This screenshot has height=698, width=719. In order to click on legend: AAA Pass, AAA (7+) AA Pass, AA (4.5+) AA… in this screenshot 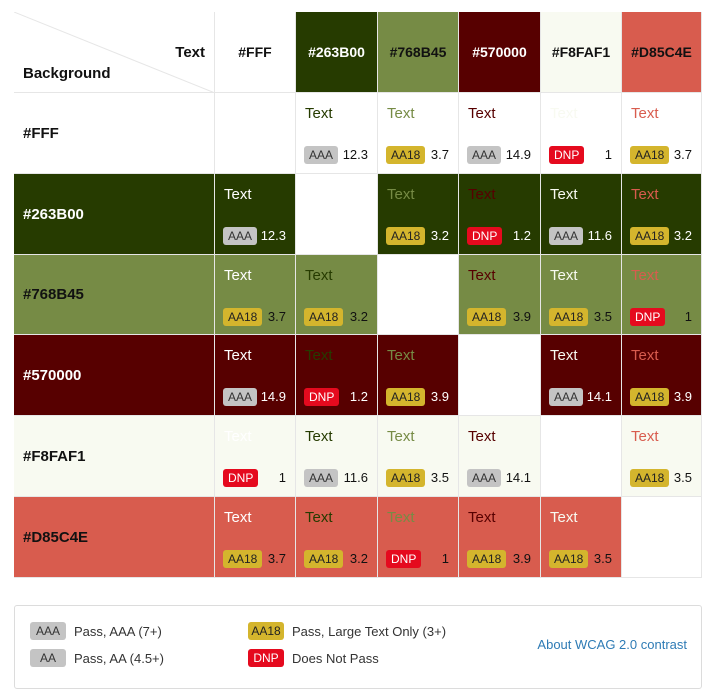, I will do `click(358, 647)`.